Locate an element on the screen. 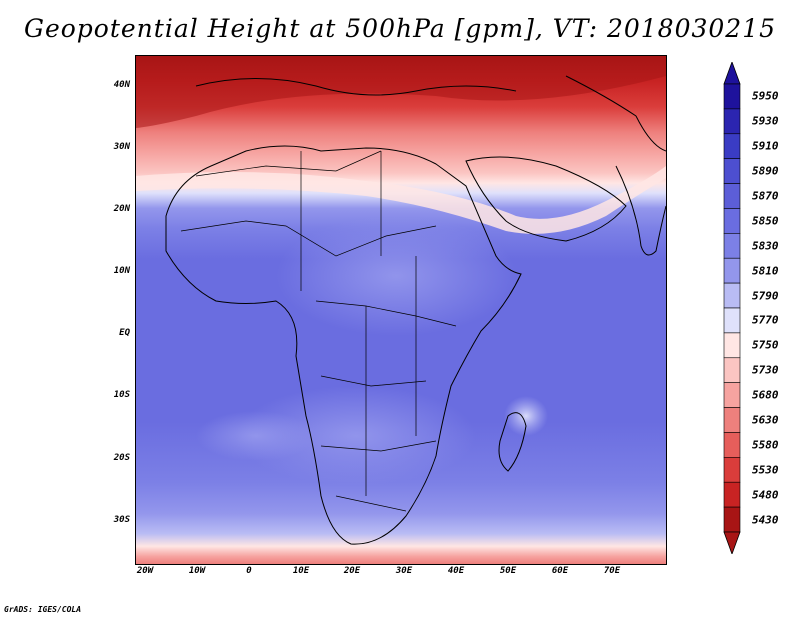 This screenshot has width=800, height=618. lat-label-20s: 20S is located at coordinates (121, 458).